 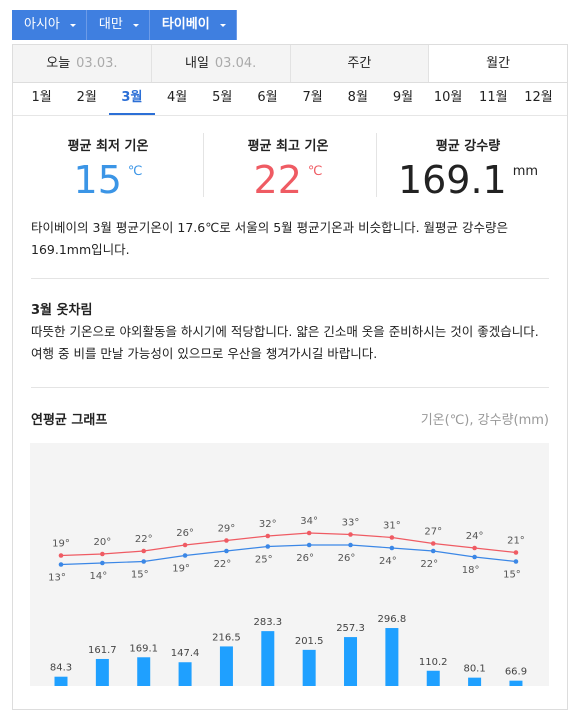 I want to click on bar-label: 66.9, so click(x=516, y=672).